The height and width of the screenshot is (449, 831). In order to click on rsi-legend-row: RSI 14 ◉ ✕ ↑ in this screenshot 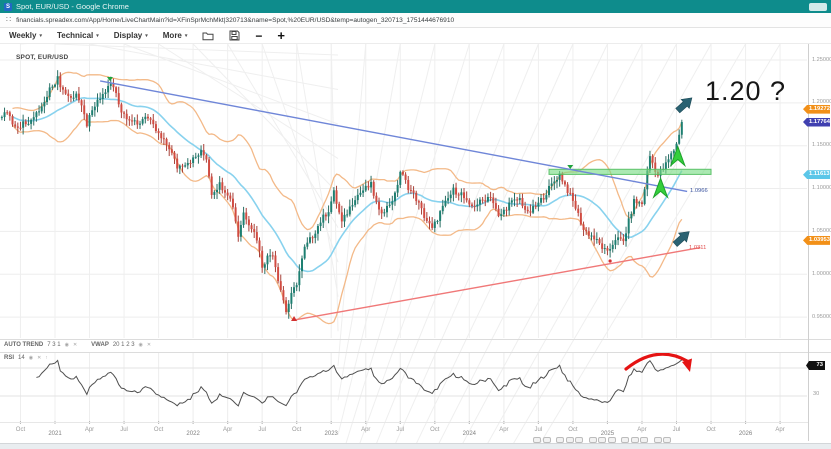, I will do `click(26, 358)`.